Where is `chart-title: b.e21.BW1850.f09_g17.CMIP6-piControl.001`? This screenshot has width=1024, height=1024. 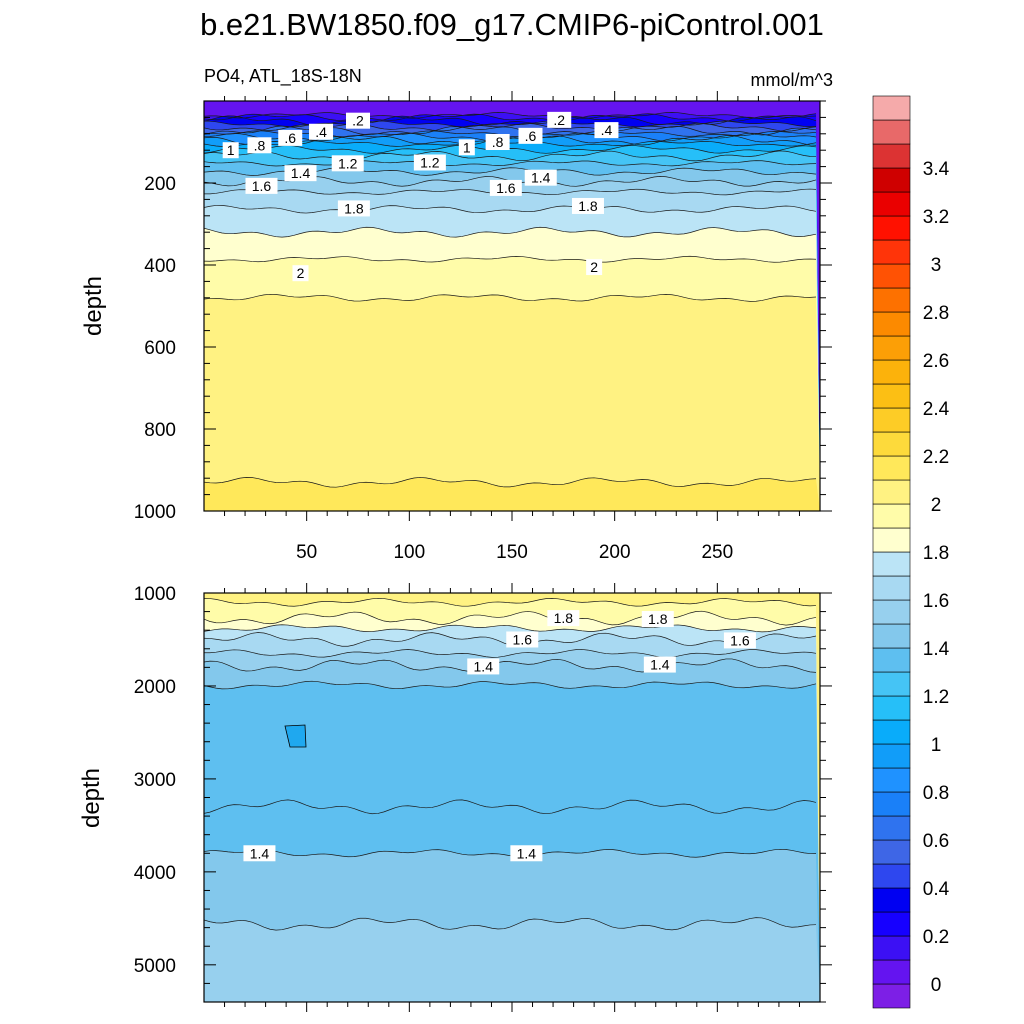
chart-title: b.e21.BW1850.f09_g17.CMIP6-piControl.001 is located at coordinates (512, 24).